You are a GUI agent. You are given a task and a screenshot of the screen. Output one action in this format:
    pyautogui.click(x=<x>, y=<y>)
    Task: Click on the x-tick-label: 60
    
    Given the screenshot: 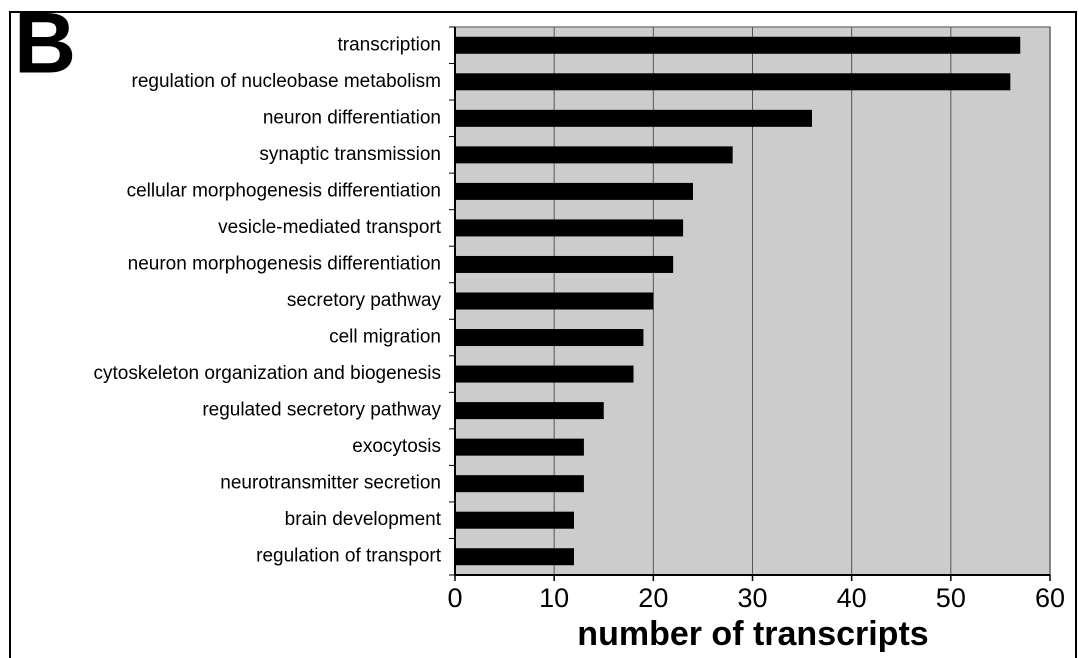 What is the action you would take?
    pyautogui.click(x=1050, y=598)
    